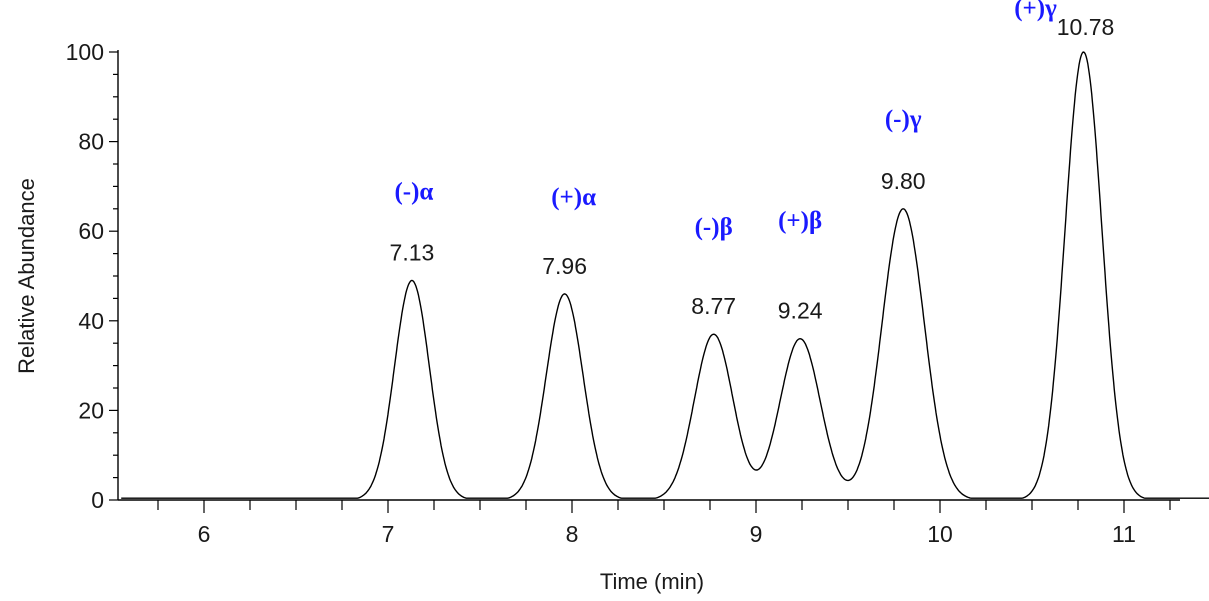  What do you see at coordinates (564, 266) in the screenshot?
I see `peak-rt-label: 7.96` at bounding box center [564, 266].